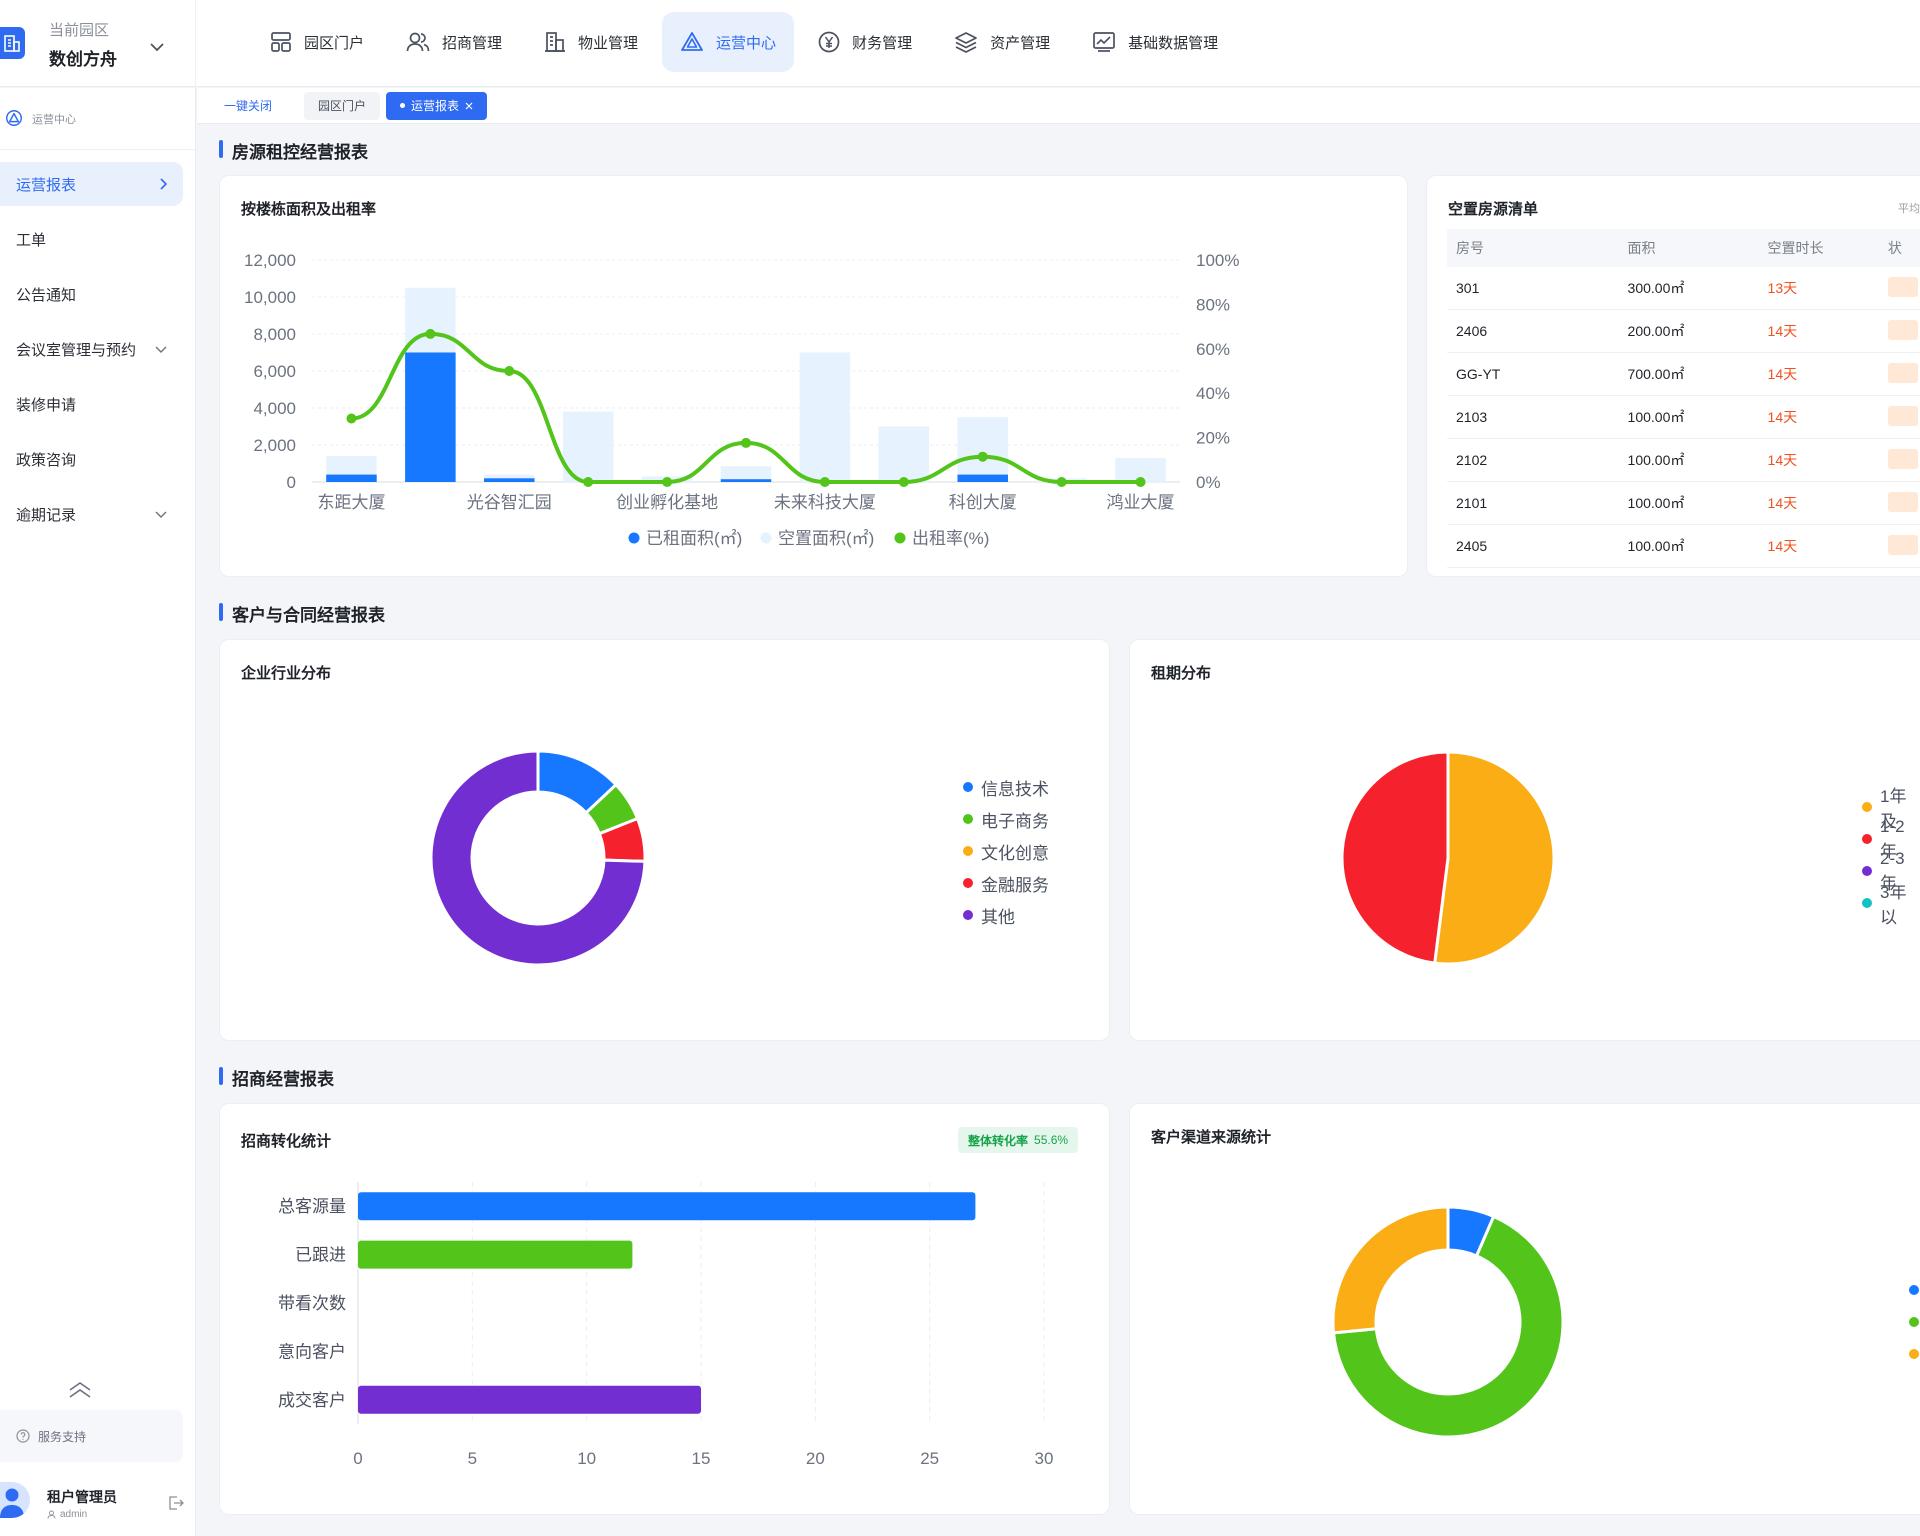 This screenshot has width=1920, height=1536. What do you see at coordinates (1656, 288) in the screenshot?
I see `cell-area: 300.00㎡` at bounding box center [1656, 288].